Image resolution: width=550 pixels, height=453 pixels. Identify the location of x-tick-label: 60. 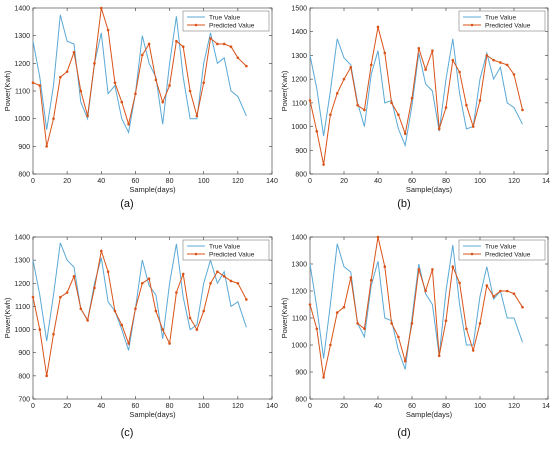
(412, 406).